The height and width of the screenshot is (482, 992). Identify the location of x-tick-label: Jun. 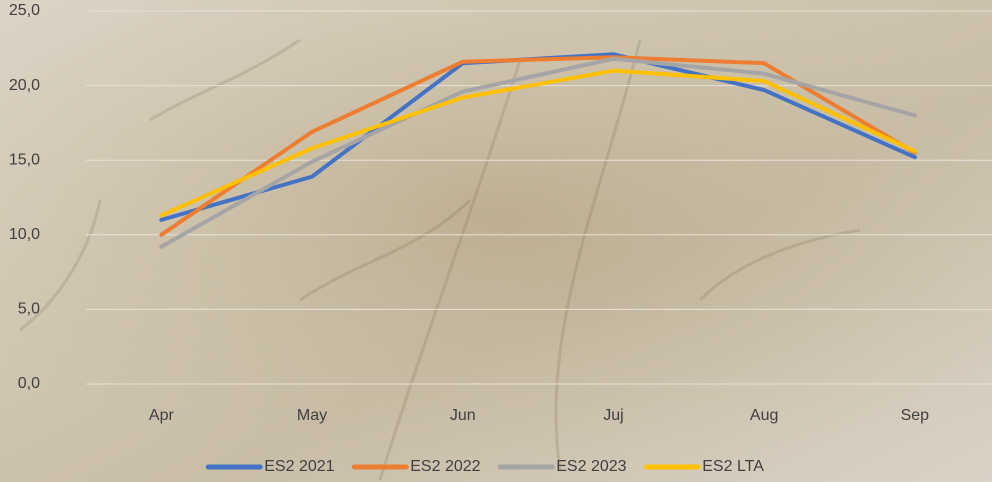
(463, 415).